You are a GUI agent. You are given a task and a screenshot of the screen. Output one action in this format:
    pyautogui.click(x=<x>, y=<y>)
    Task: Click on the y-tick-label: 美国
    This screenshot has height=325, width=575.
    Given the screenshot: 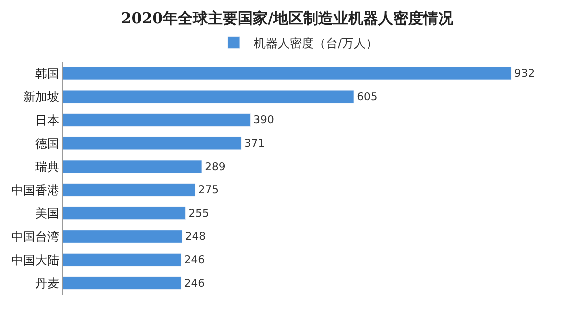 What is the action you would take?
    pyautogui.click(x=48, y=213)
    